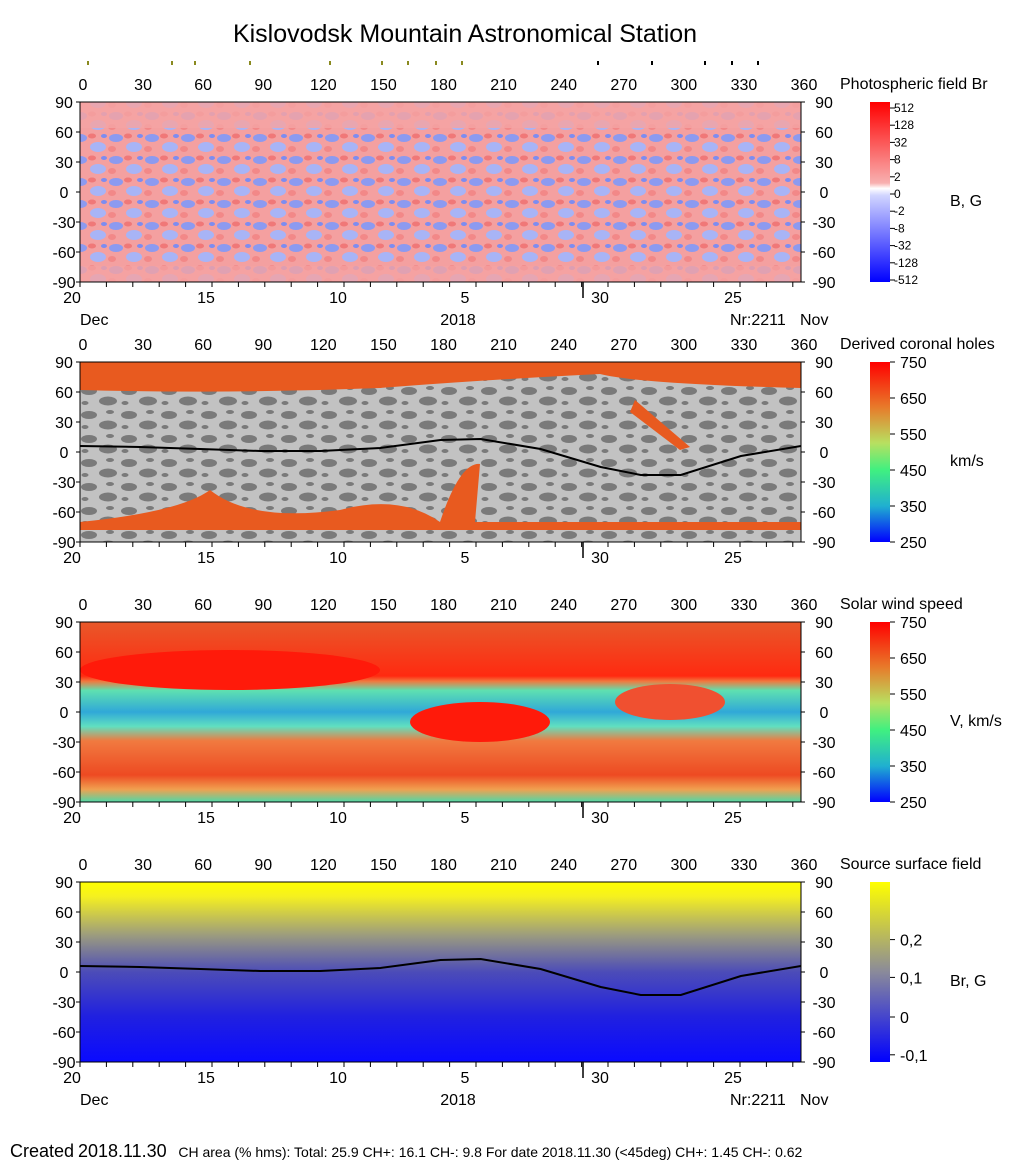  What do you see at coordinates (744, 865) in the screenshot?
I see `longitude-tick-label: 330` at bounding box center [744, 865].